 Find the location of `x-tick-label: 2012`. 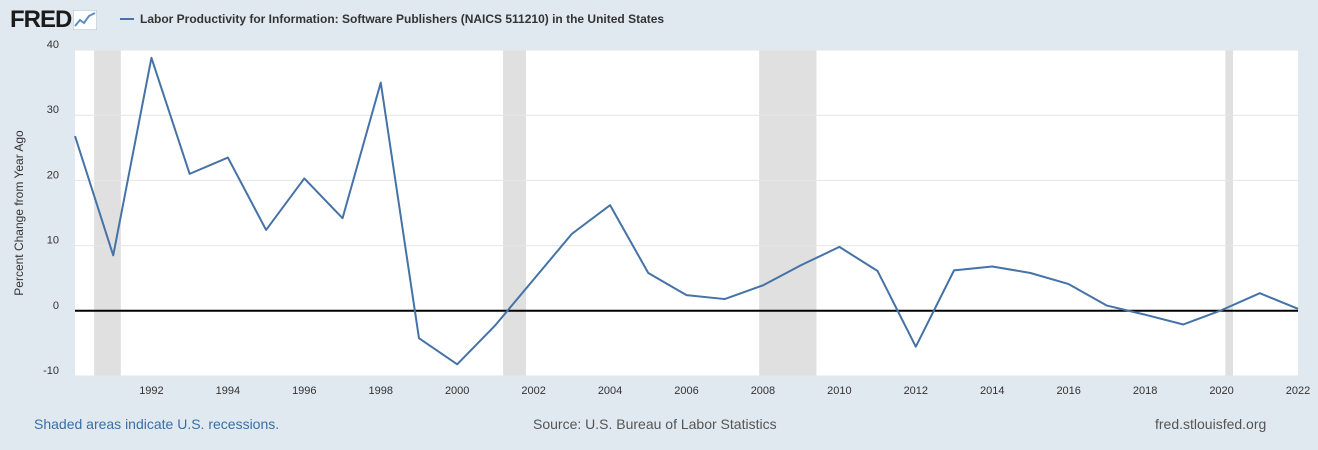

x-tick-label: 2012 is located at coordinates (916, 391).